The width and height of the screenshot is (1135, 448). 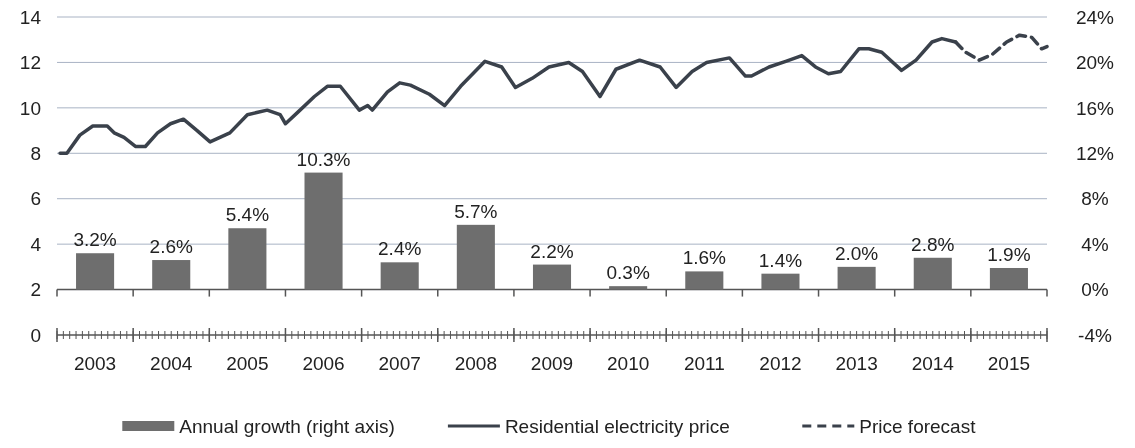 I want to click on data-label: 2.6%, so click(x=171, y=247).